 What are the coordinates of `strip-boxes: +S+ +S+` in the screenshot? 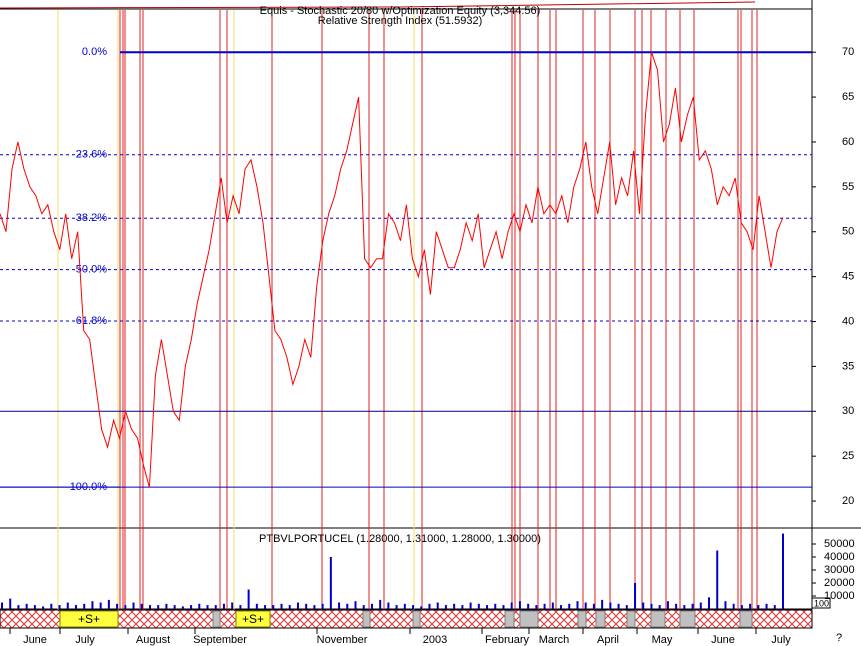 It's located at (406, 619).